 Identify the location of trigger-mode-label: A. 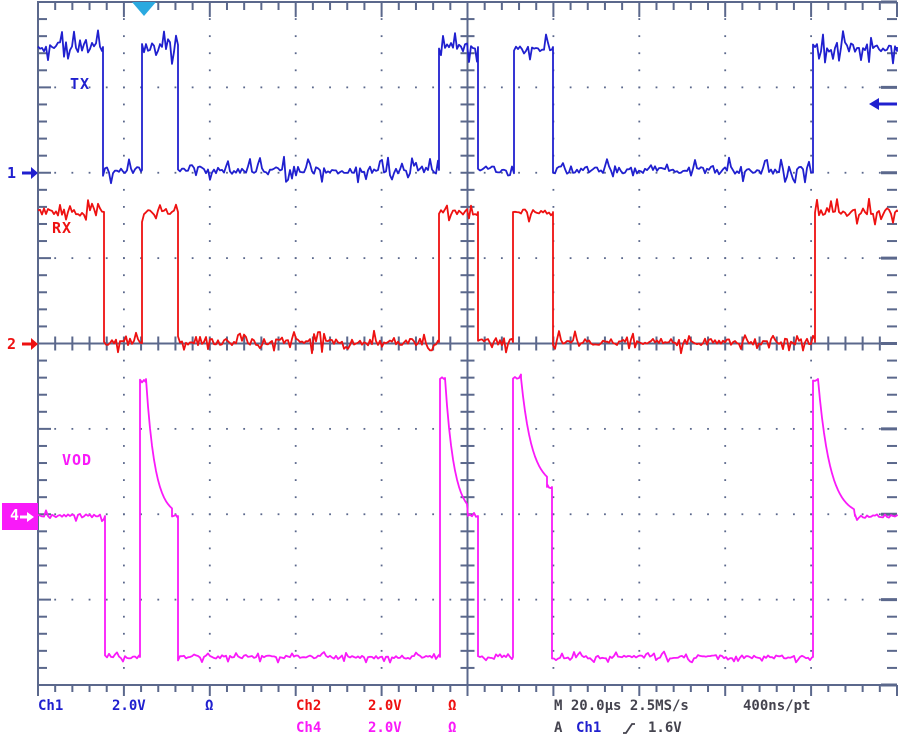
(558, 728).